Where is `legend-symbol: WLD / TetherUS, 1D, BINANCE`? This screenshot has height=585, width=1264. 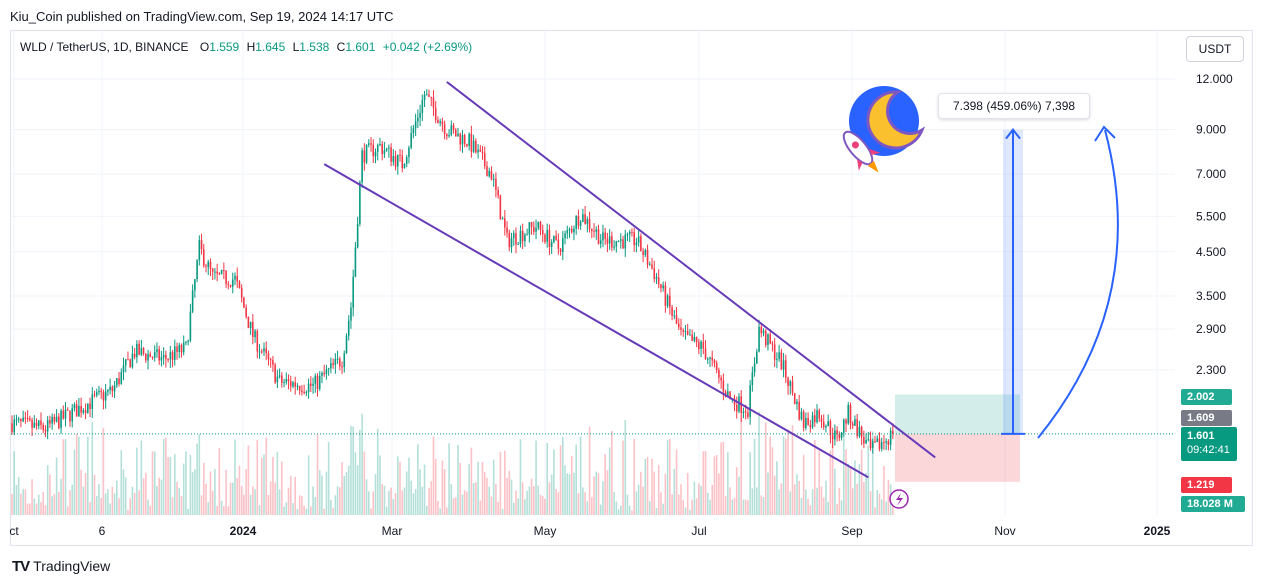 legend-symbol: WLD / TetherUS, 1D, BINANCE is located at coordinates (104, 47).